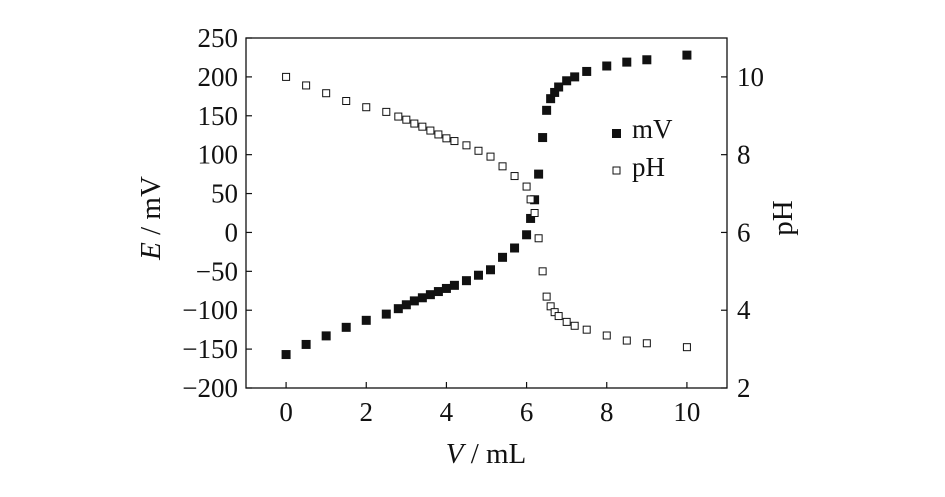 The width and height of the screenshot is (945, 497). Describe the element at coordinates (642, 148) in the screenshot. I see `legend: mV pH` at that location.